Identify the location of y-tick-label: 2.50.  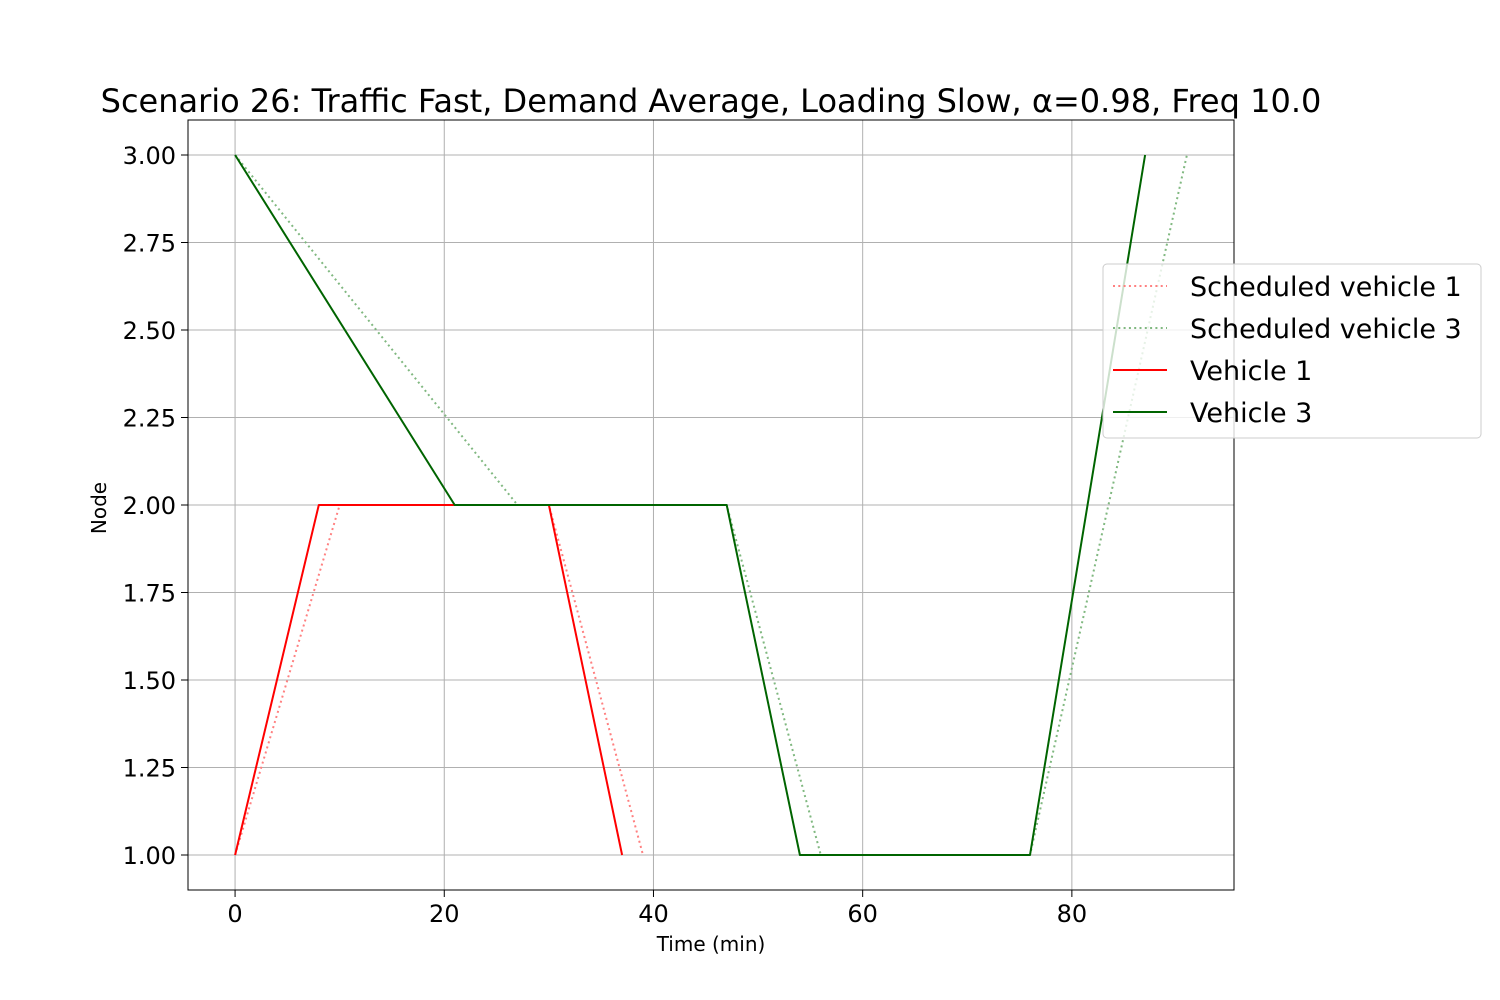
(149, 331).